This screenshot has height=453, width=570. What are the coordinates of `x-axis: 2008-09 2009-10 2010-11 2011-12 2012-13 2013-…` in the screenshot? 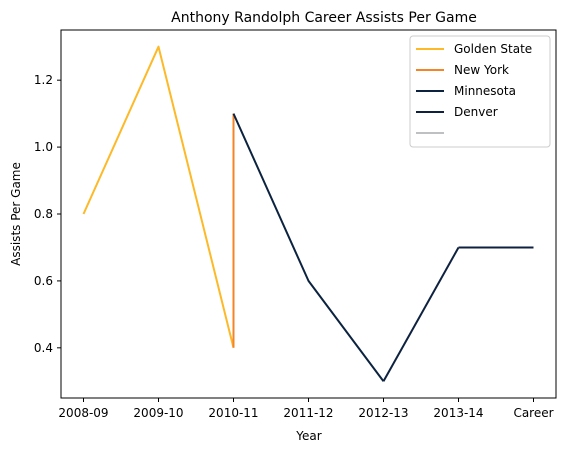 It's located at (306, 409).